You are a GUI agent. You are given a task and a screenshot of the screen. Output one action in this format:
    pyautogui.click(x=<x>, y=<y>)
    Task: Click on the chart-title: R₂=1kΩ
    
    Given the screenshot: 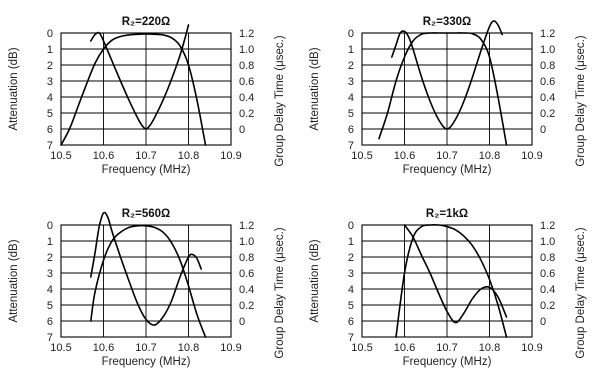 What is the action you would take?
    pyautogui.click(x=447, y=214)
    